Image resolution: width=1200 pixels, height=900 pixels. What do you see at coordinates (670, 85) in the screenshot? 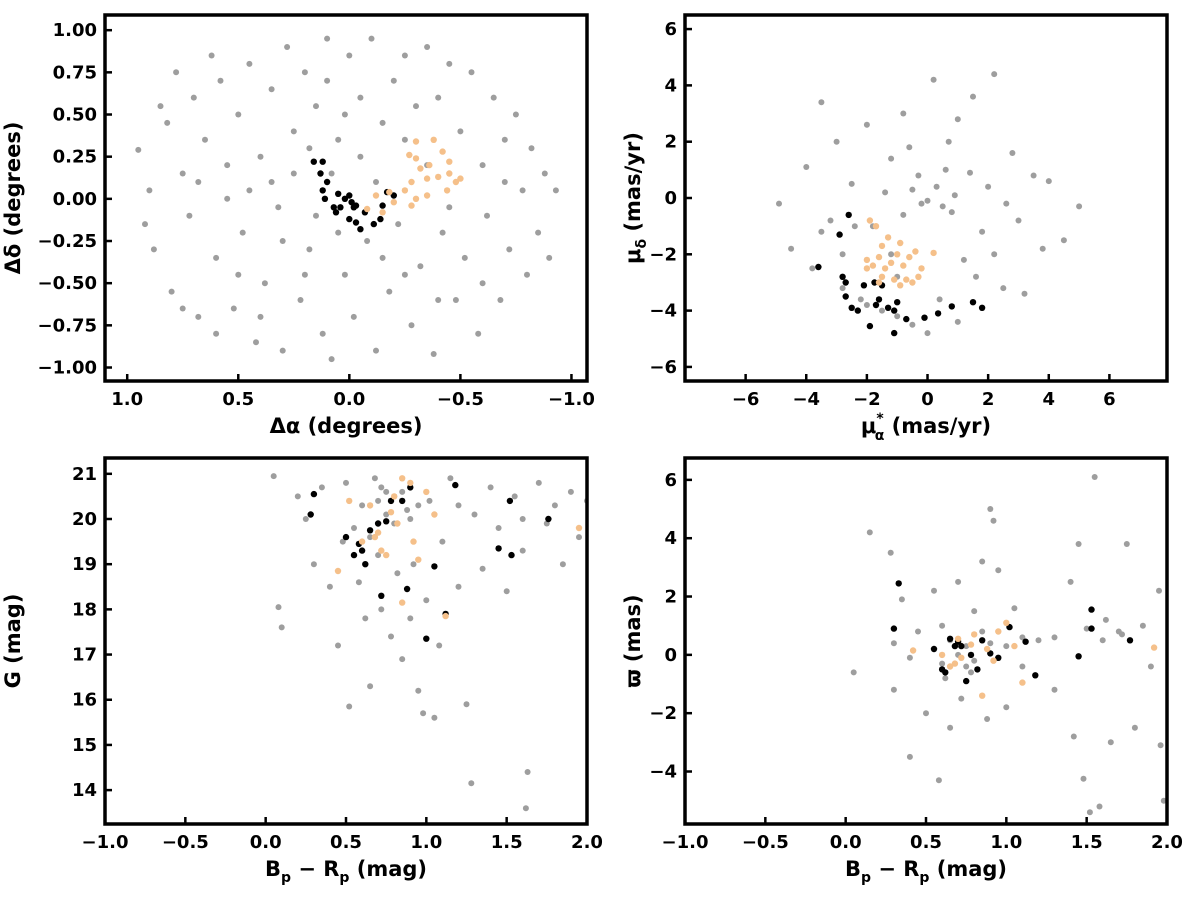
I see `proper-motion-y-tick-label: 4` at bounding box center [670, 85].